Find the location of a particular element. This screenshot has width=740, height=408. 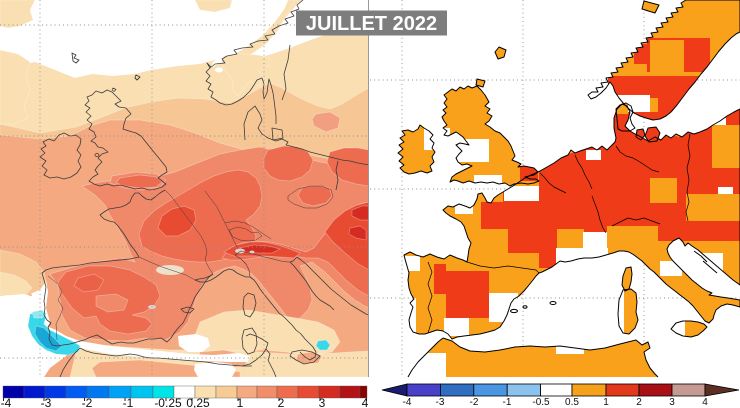

svg-text: 0,25 is located at coordinates (198, 402).